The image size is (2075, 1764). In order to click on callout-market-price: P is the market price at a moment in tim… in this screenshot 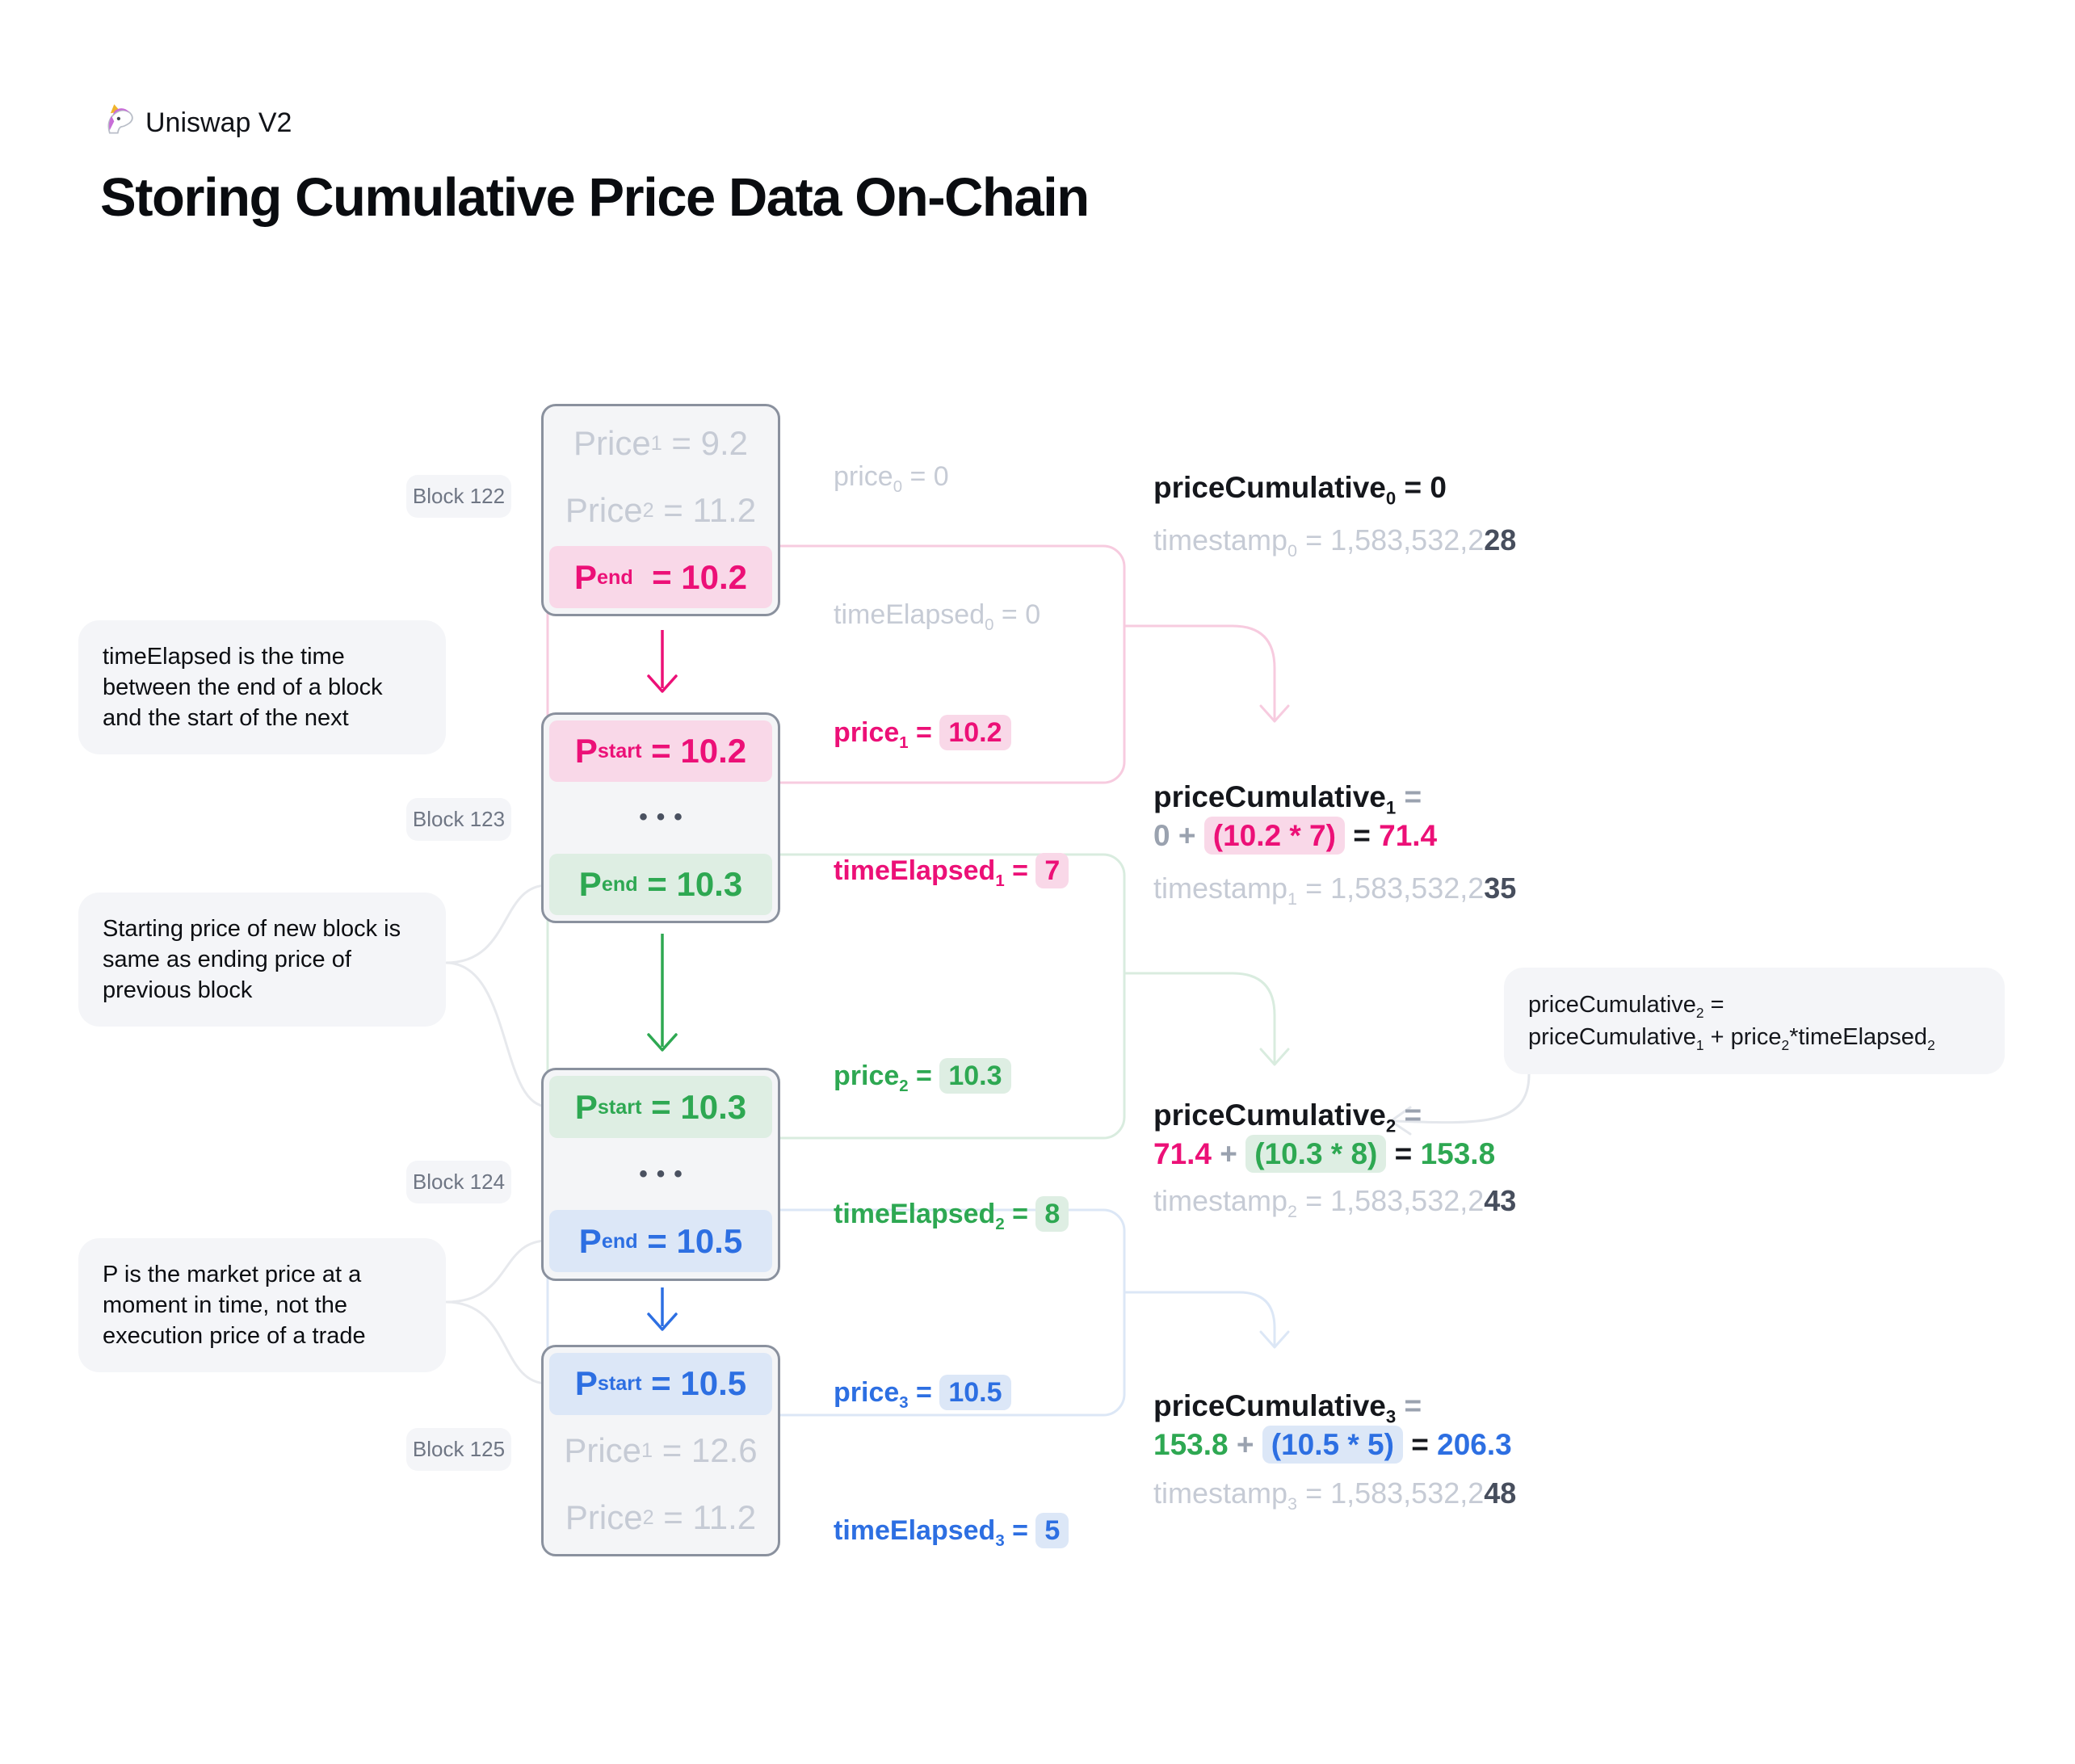, I will do `click(262, 1305)`.